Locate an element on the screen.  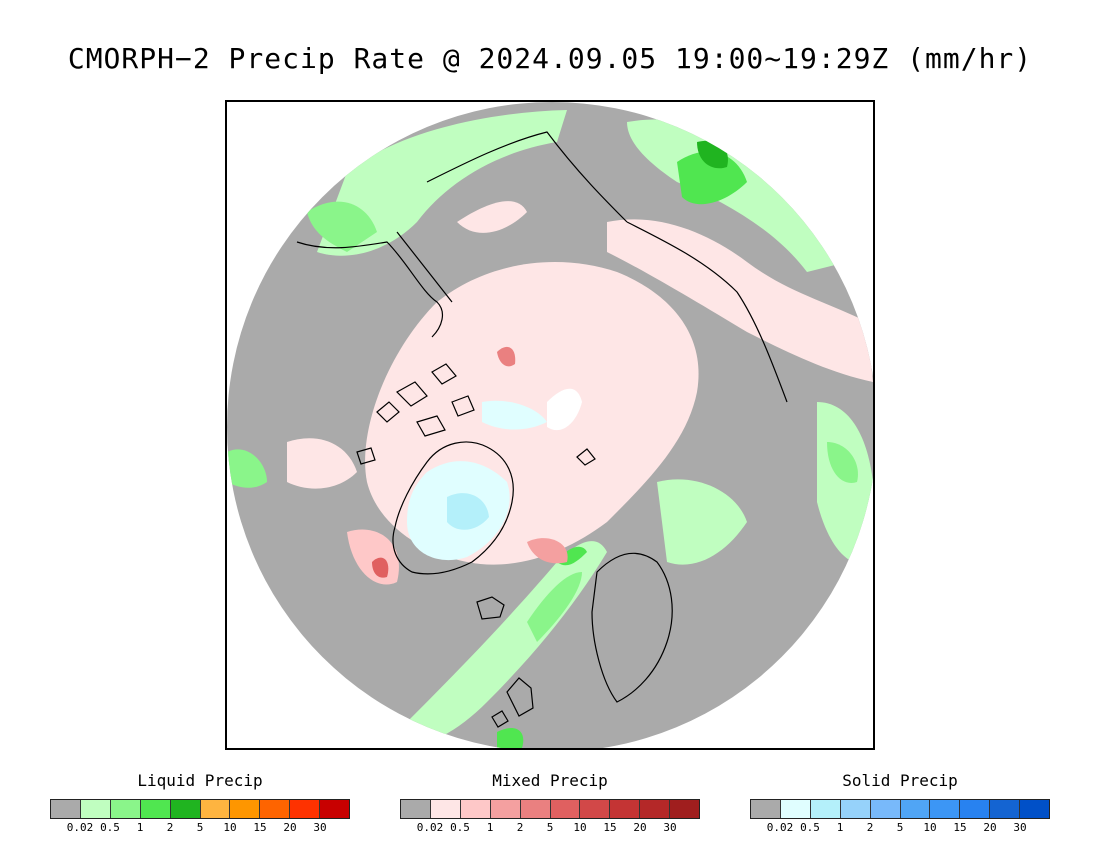
legend-mixed-colorbar is located at coordinates (550, 809).